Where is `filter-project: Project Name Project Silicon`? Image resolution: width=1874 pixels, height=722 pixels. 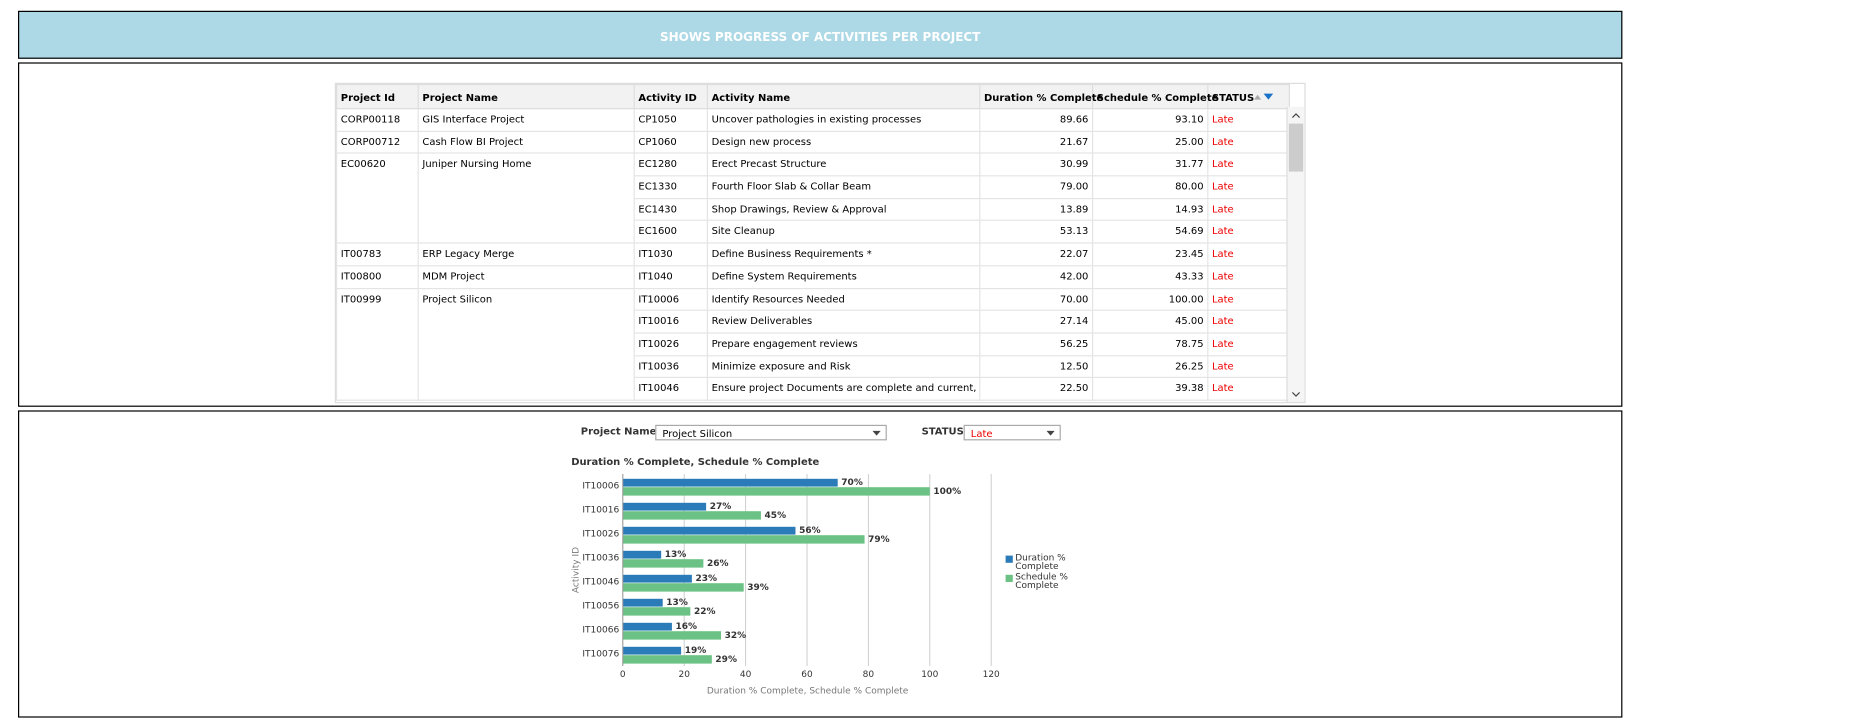 filter-project: Project Name Project Silicon is located at coordinates (734, 432).